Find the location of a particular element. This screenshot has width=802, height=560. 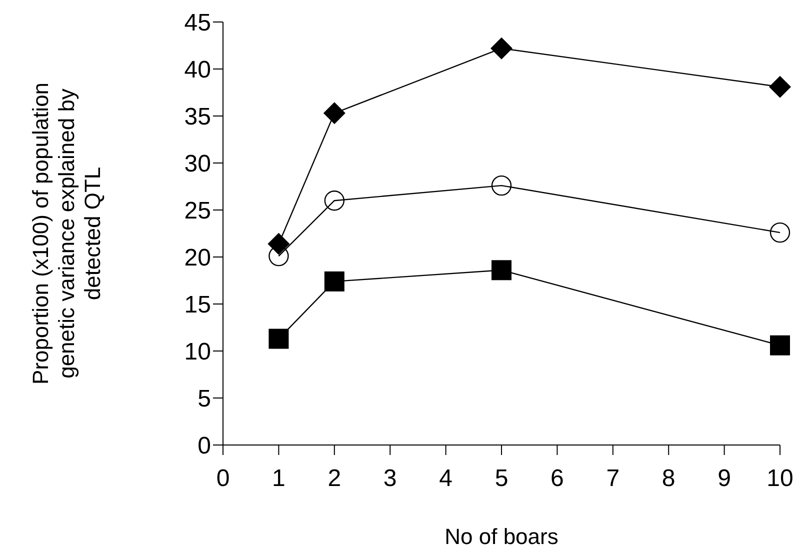

x-tick-label: 7 is located at coordinates (613, 478).